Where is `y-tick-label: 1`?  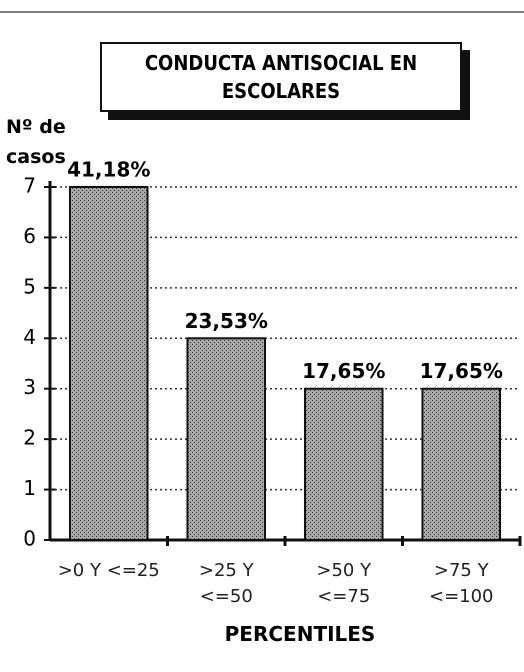 y-tick-label: 1 is located at coordinates (29, 488).